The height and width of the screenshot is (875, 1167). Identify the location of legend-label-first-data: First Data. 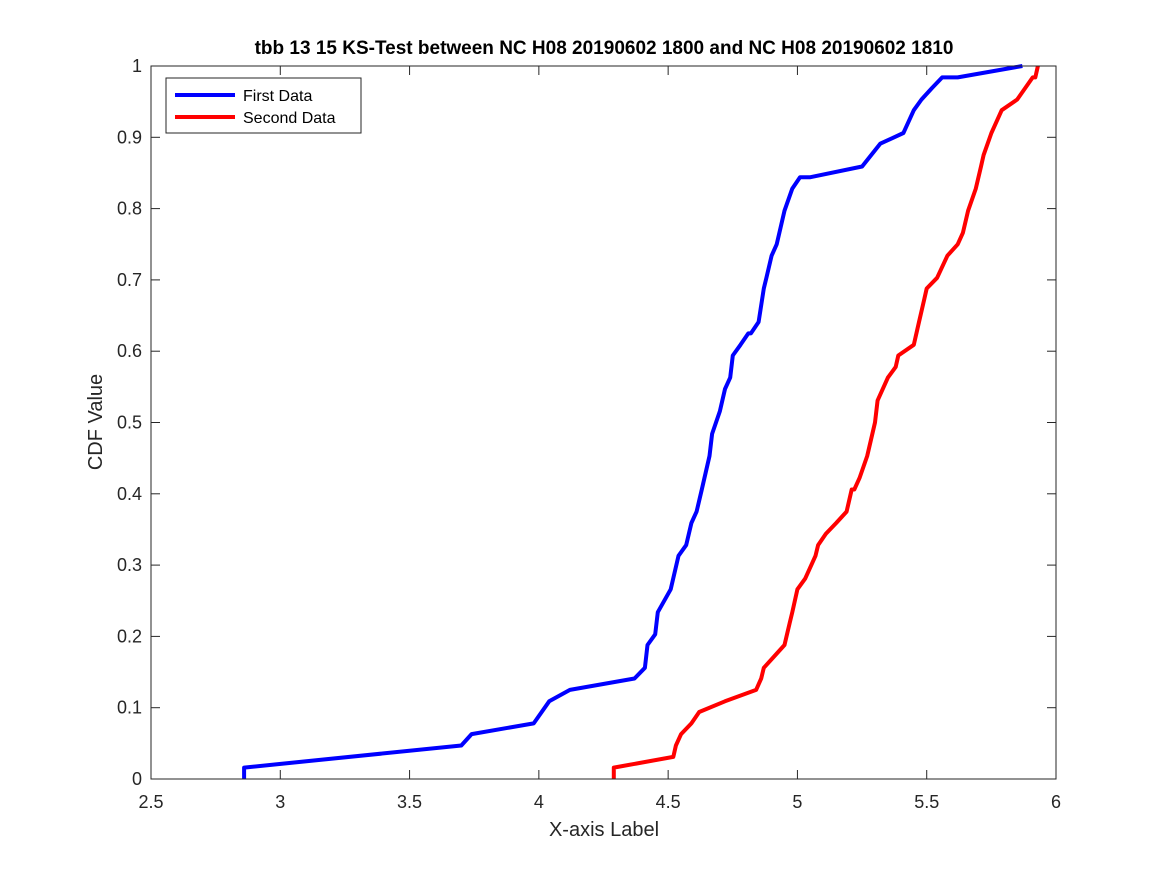
(277, 96).